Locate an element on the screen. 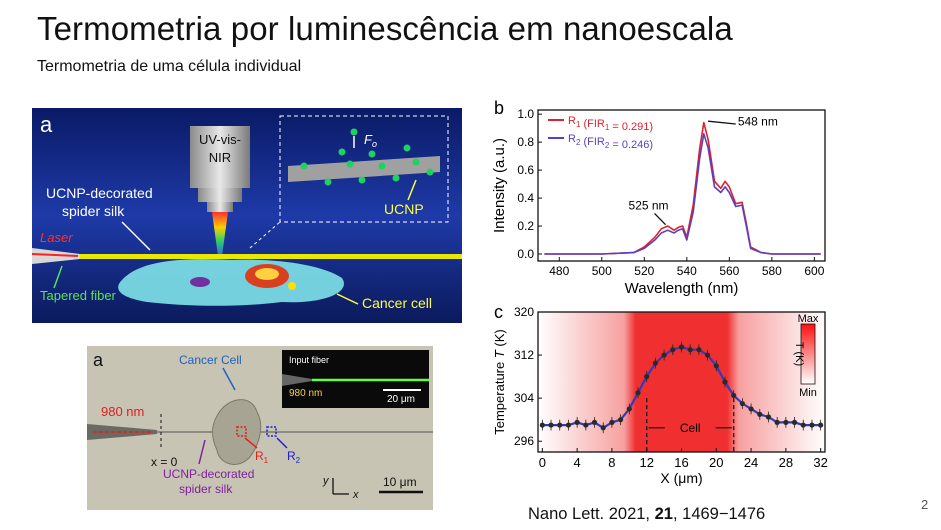 The image size is (941, 530). chart-b-letter: b is located at coordinates (499, 108).